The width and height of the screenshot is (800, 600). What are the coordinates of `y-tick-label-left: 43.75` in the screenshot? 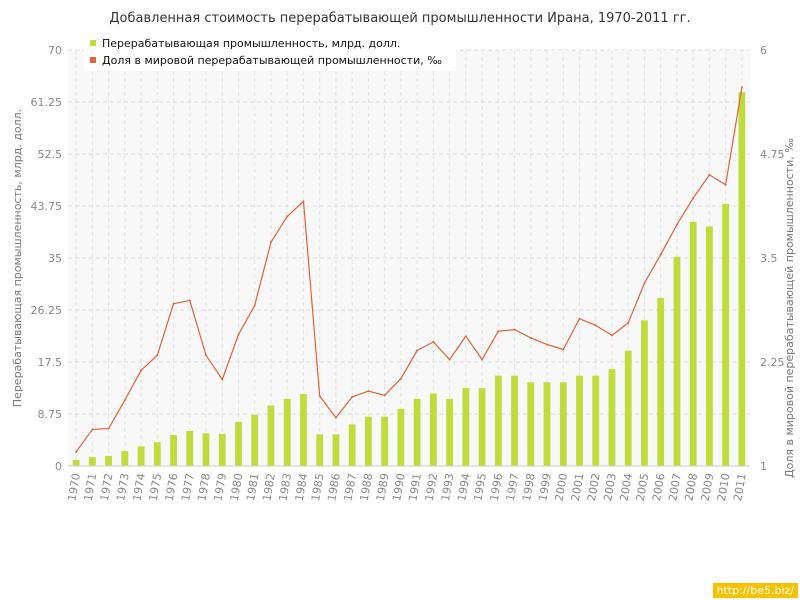 It's located at (47, 206).